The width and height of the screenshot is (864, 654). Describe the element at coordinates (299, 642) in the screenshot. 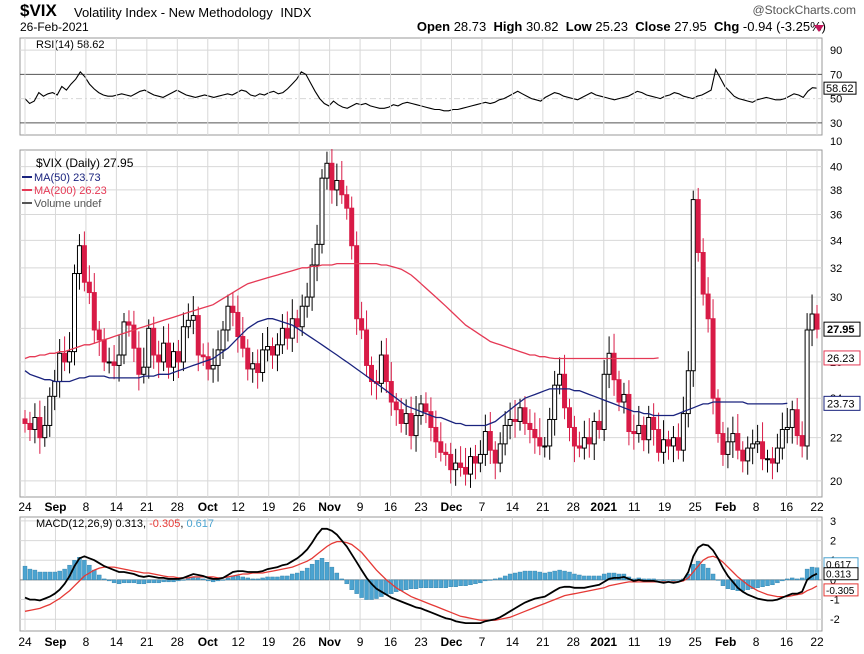

I see `macd-x-axis-label: 26` at that location.